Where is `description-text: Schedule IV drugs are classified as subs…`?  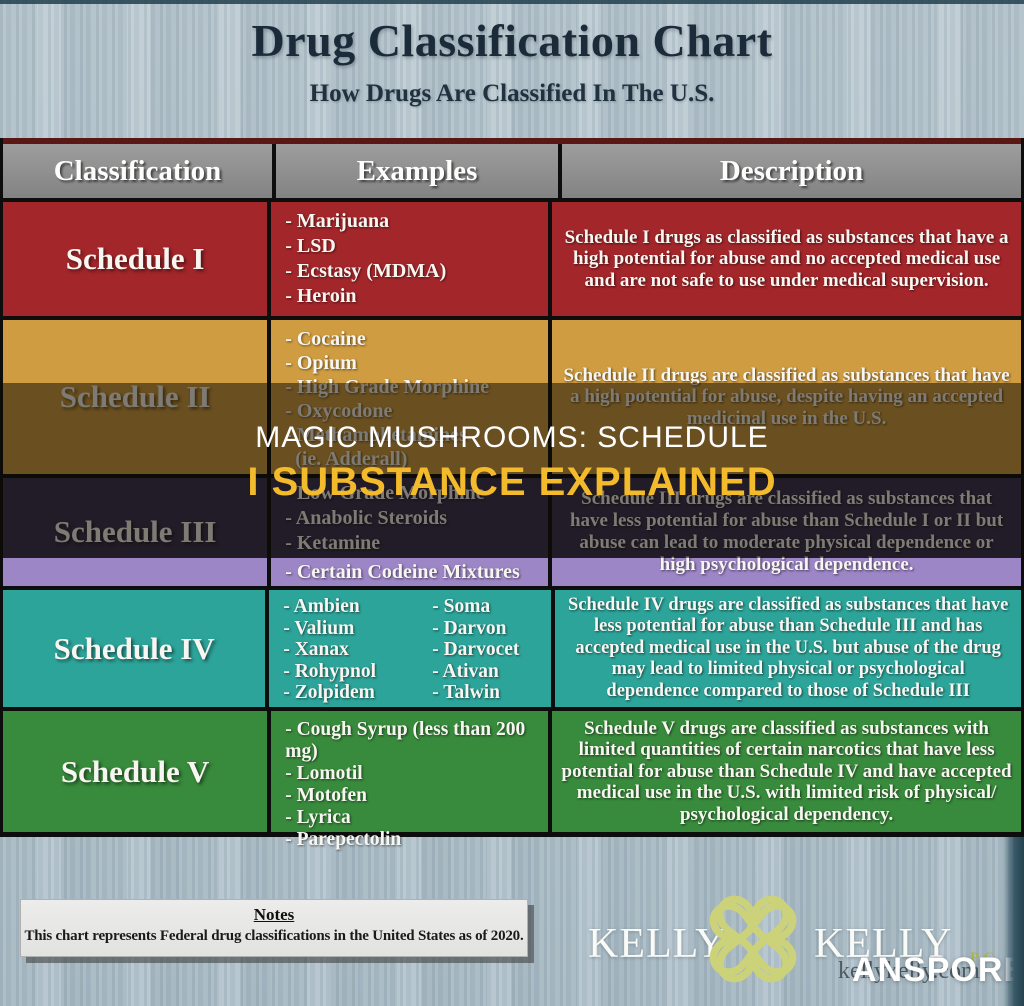
description-text: Schedule IV drugs are classified as subs… is located at coordinates (788, 647).